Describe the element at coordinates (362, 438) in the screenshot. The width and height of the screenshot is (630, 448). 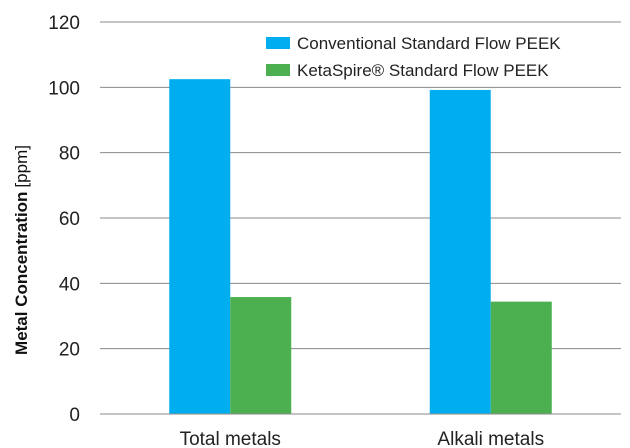
I see `x-tick-labels: Total metals Alkali metals` at that location.